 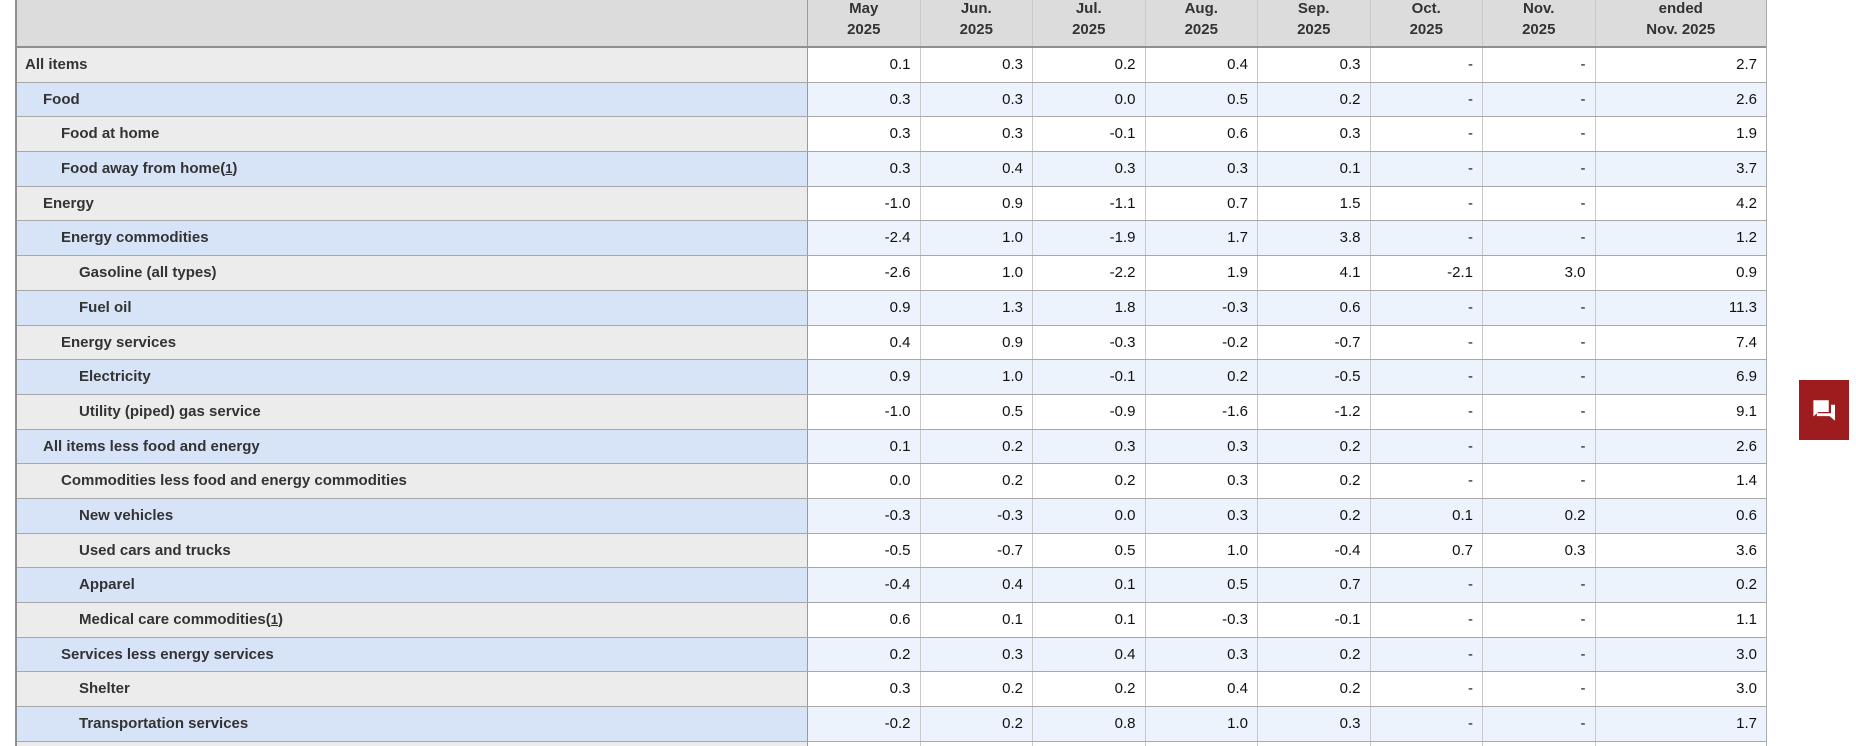 What do you see at coordinates (1425, 273) in the screenshot?
I see `data-cell: -2.1` at bounding box center [1425, 273].